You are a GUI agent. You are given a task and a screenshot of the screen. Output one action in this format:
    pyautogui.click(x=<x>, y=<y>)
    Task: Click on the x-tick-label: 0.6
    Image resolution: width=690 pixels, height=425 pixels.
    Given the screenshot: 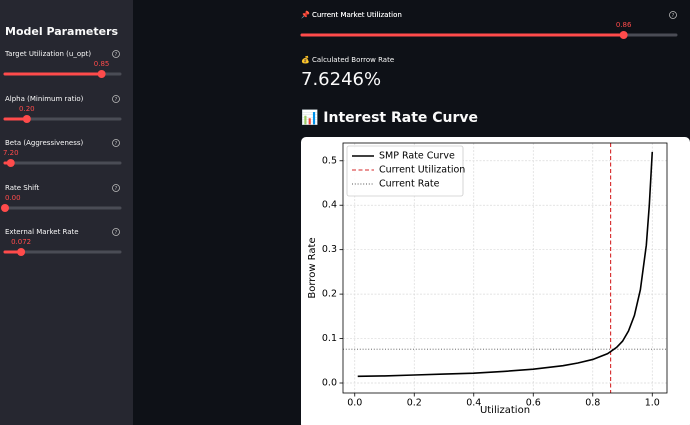 What is the action you would take?
    pyautogui.click(x=533, y=403)
    